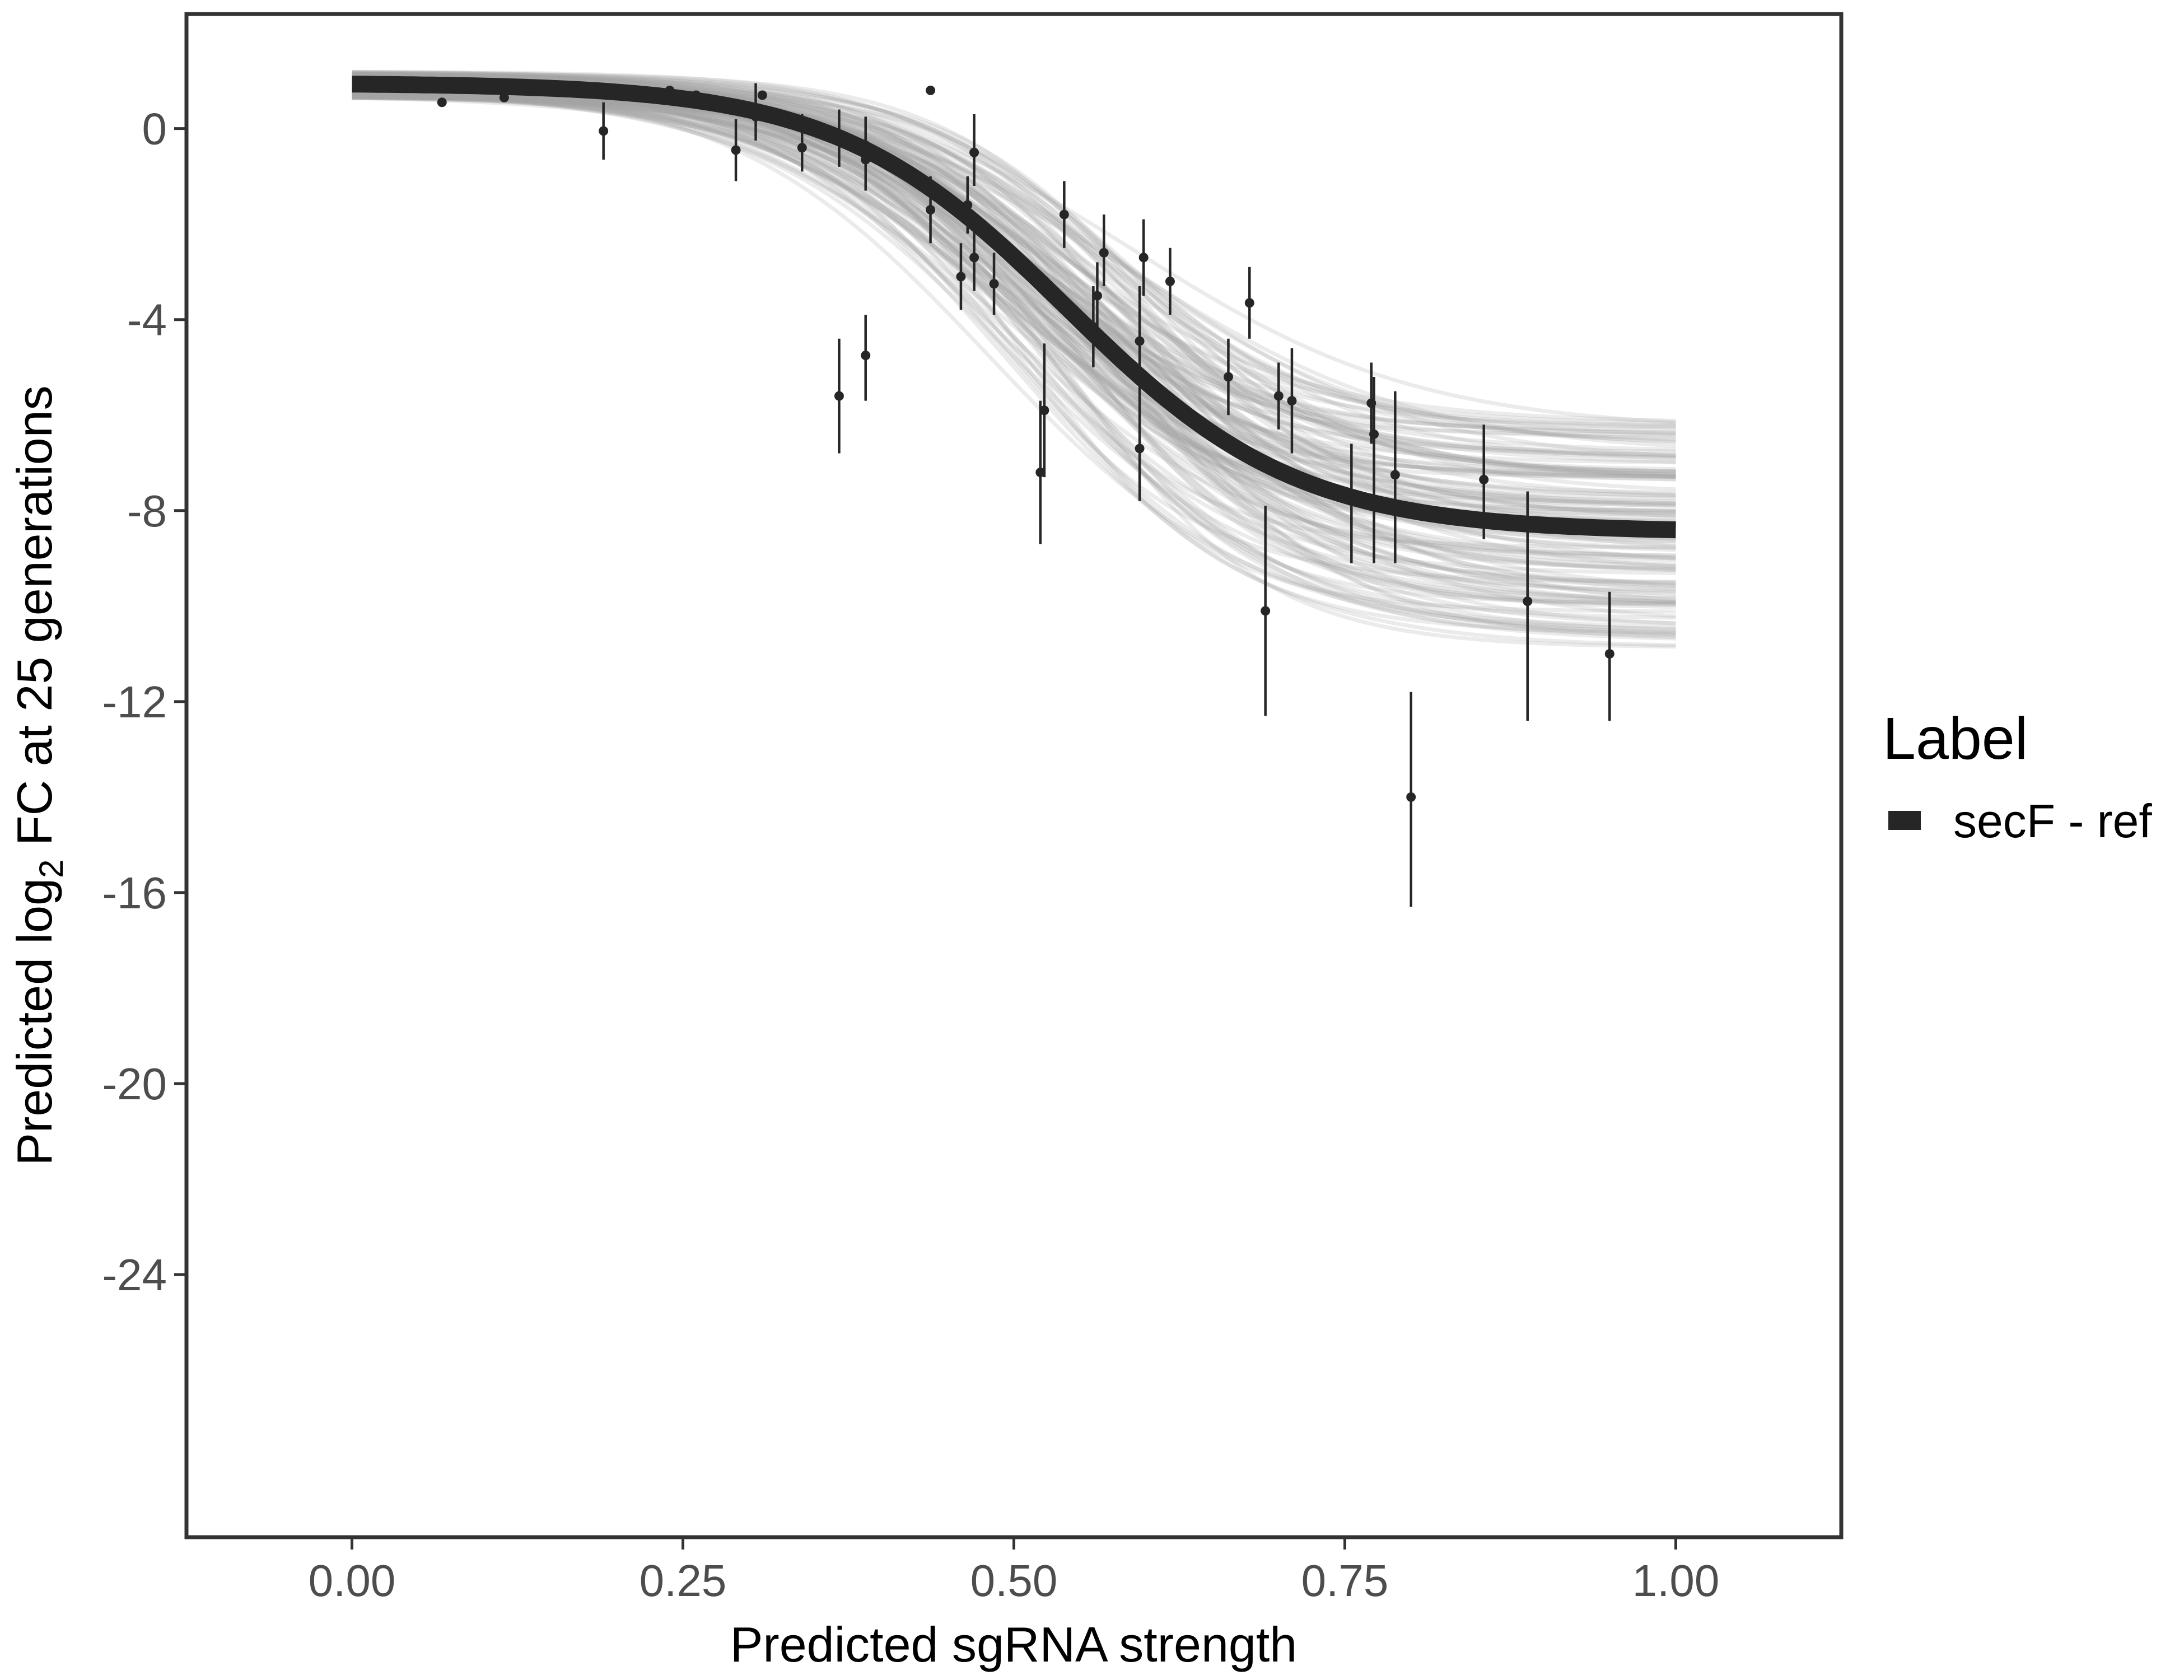 The image size is (2184, 1680). What do you see at coordinates (135, 702) in the screenshot?
I see `y-tick-label: -12` at bounding box center [135, 702].